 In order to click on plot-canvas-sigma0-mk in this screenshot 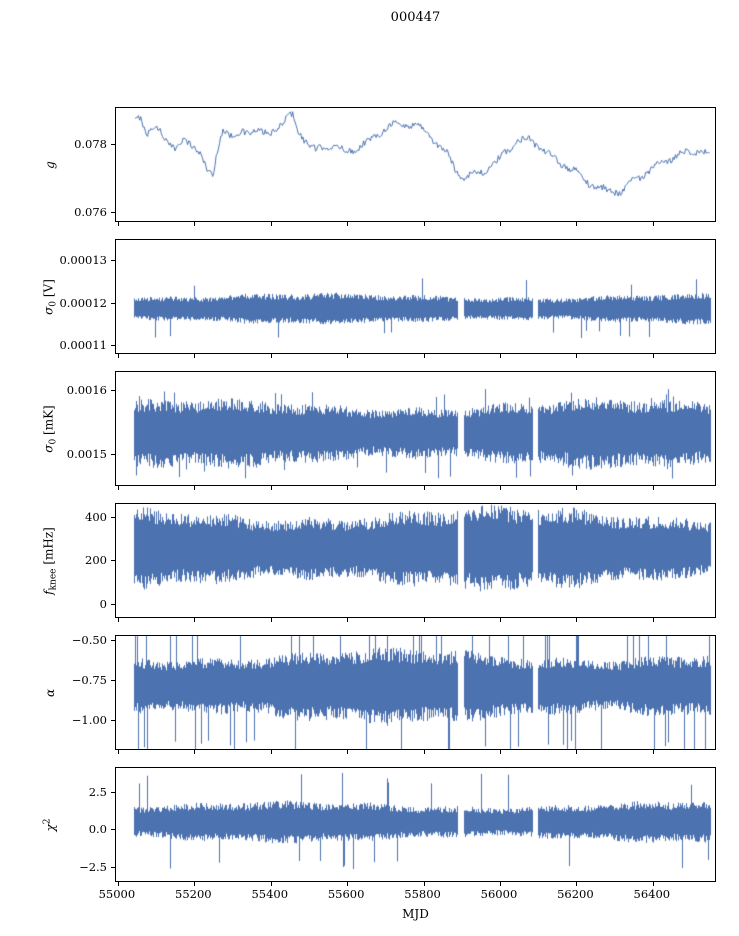, I will do `click(415, 428)`.